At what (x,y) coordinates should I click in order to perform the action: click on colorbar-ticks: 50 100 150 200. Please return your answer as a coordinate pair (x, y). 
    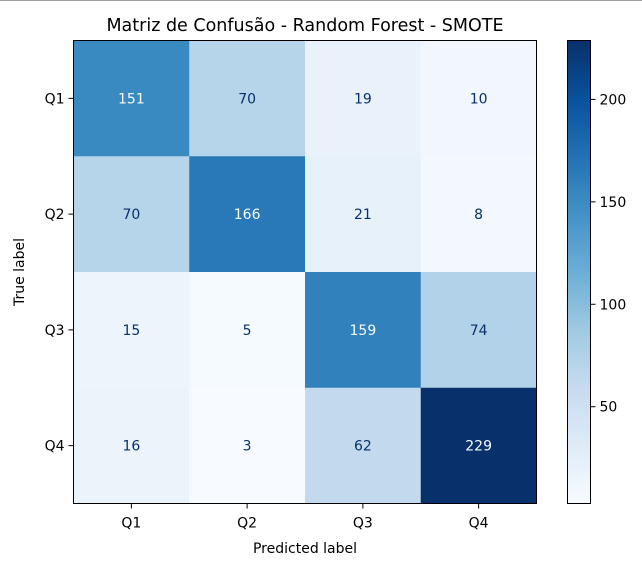
    Looking at the image, I should click on (608, 254).